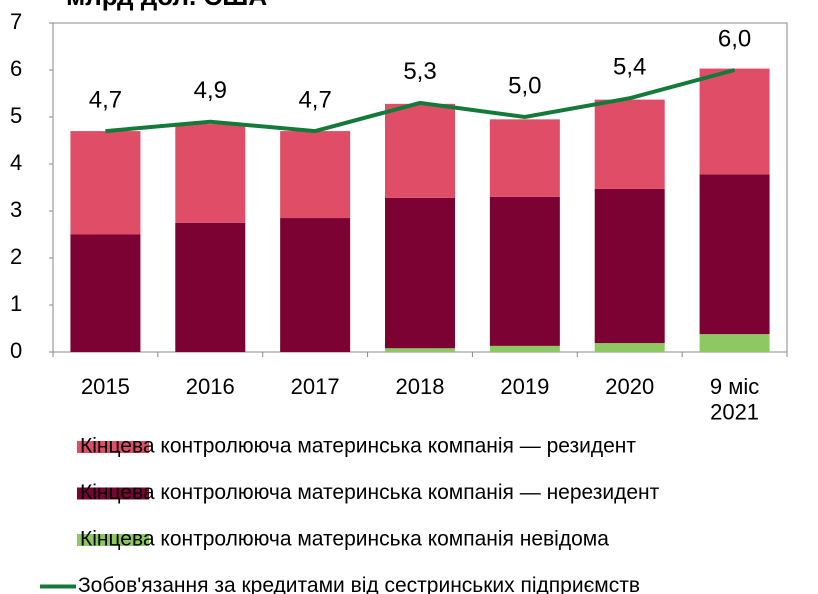 The height and width of the screenshot is (594, 818). I want to click on y-tick-label: 2, so click(16, 256).